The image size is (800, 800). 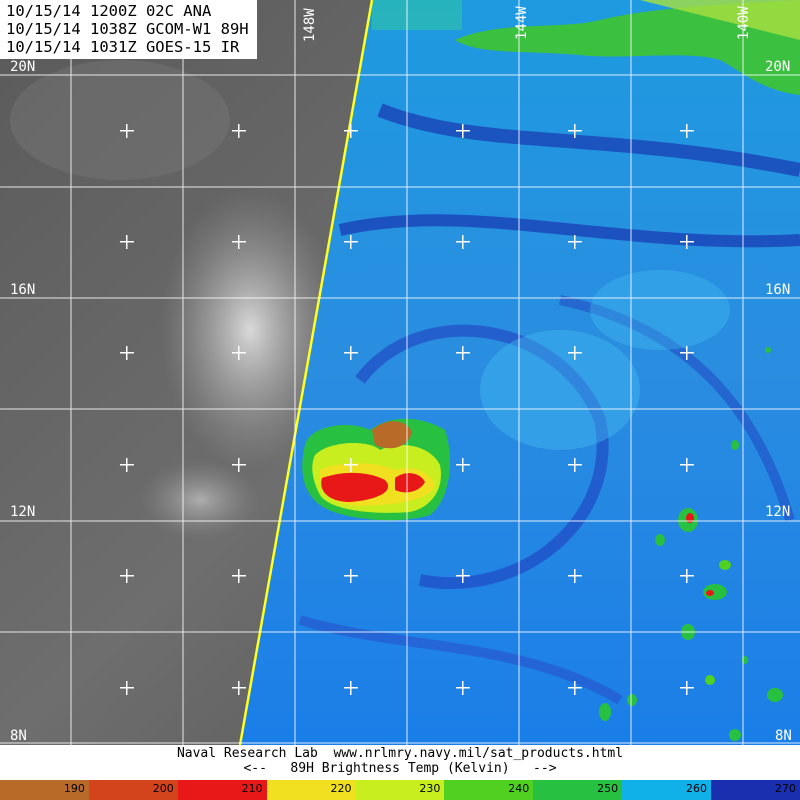 What do you see at coordinates (311, 790) in the screenshot?
I see `colorbar-segment: 220` at bounding box center [311, 790].